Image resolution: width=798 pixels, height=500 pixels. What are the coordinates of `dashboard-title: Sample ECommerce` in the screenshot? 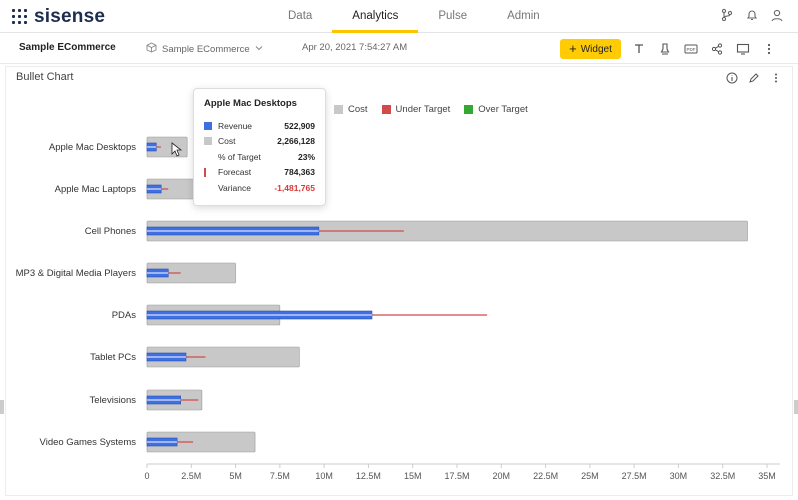 It's located at (67, 47).